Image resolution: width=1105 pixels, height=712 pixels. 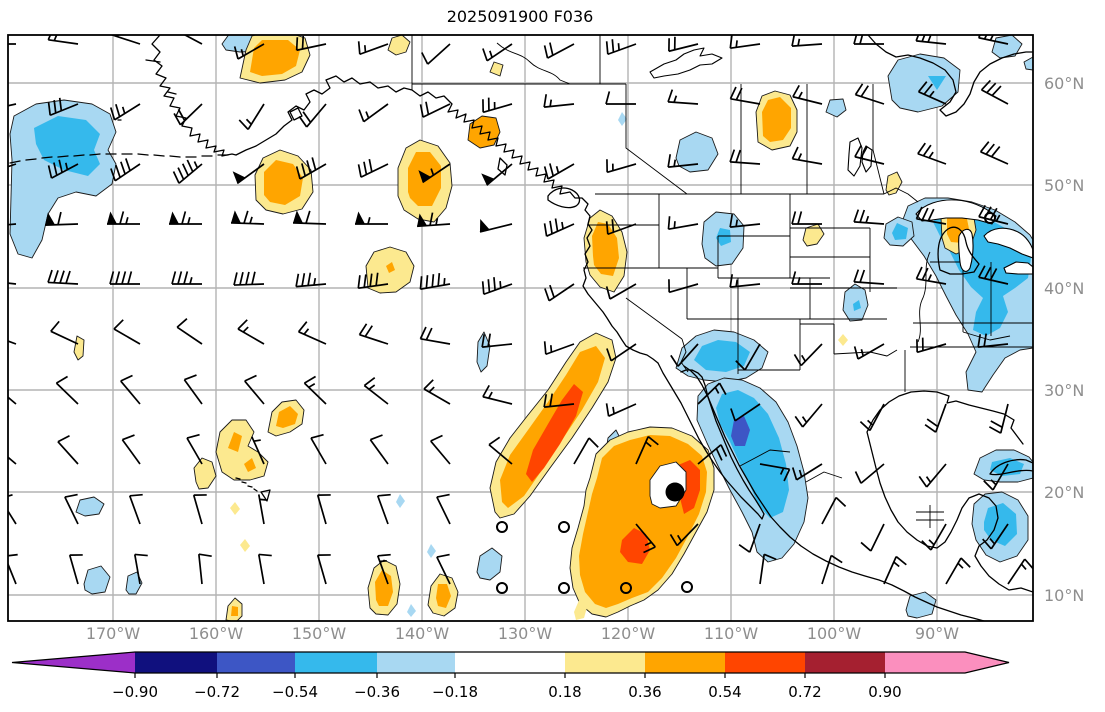 What do you see at coordinates (1064, 185) in the screenshot?
I see `y-tick-label: 50°N` at bounding box center [1064, 185].